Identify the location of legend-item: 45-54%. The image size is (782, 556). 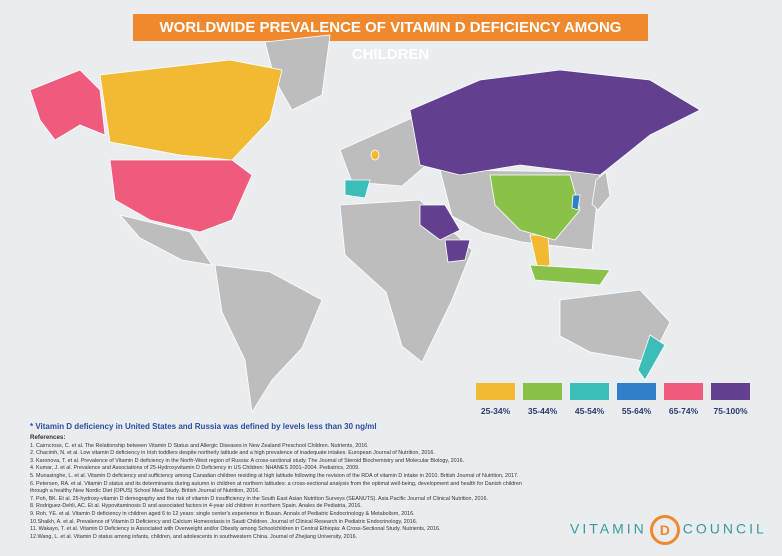
(589, 399).